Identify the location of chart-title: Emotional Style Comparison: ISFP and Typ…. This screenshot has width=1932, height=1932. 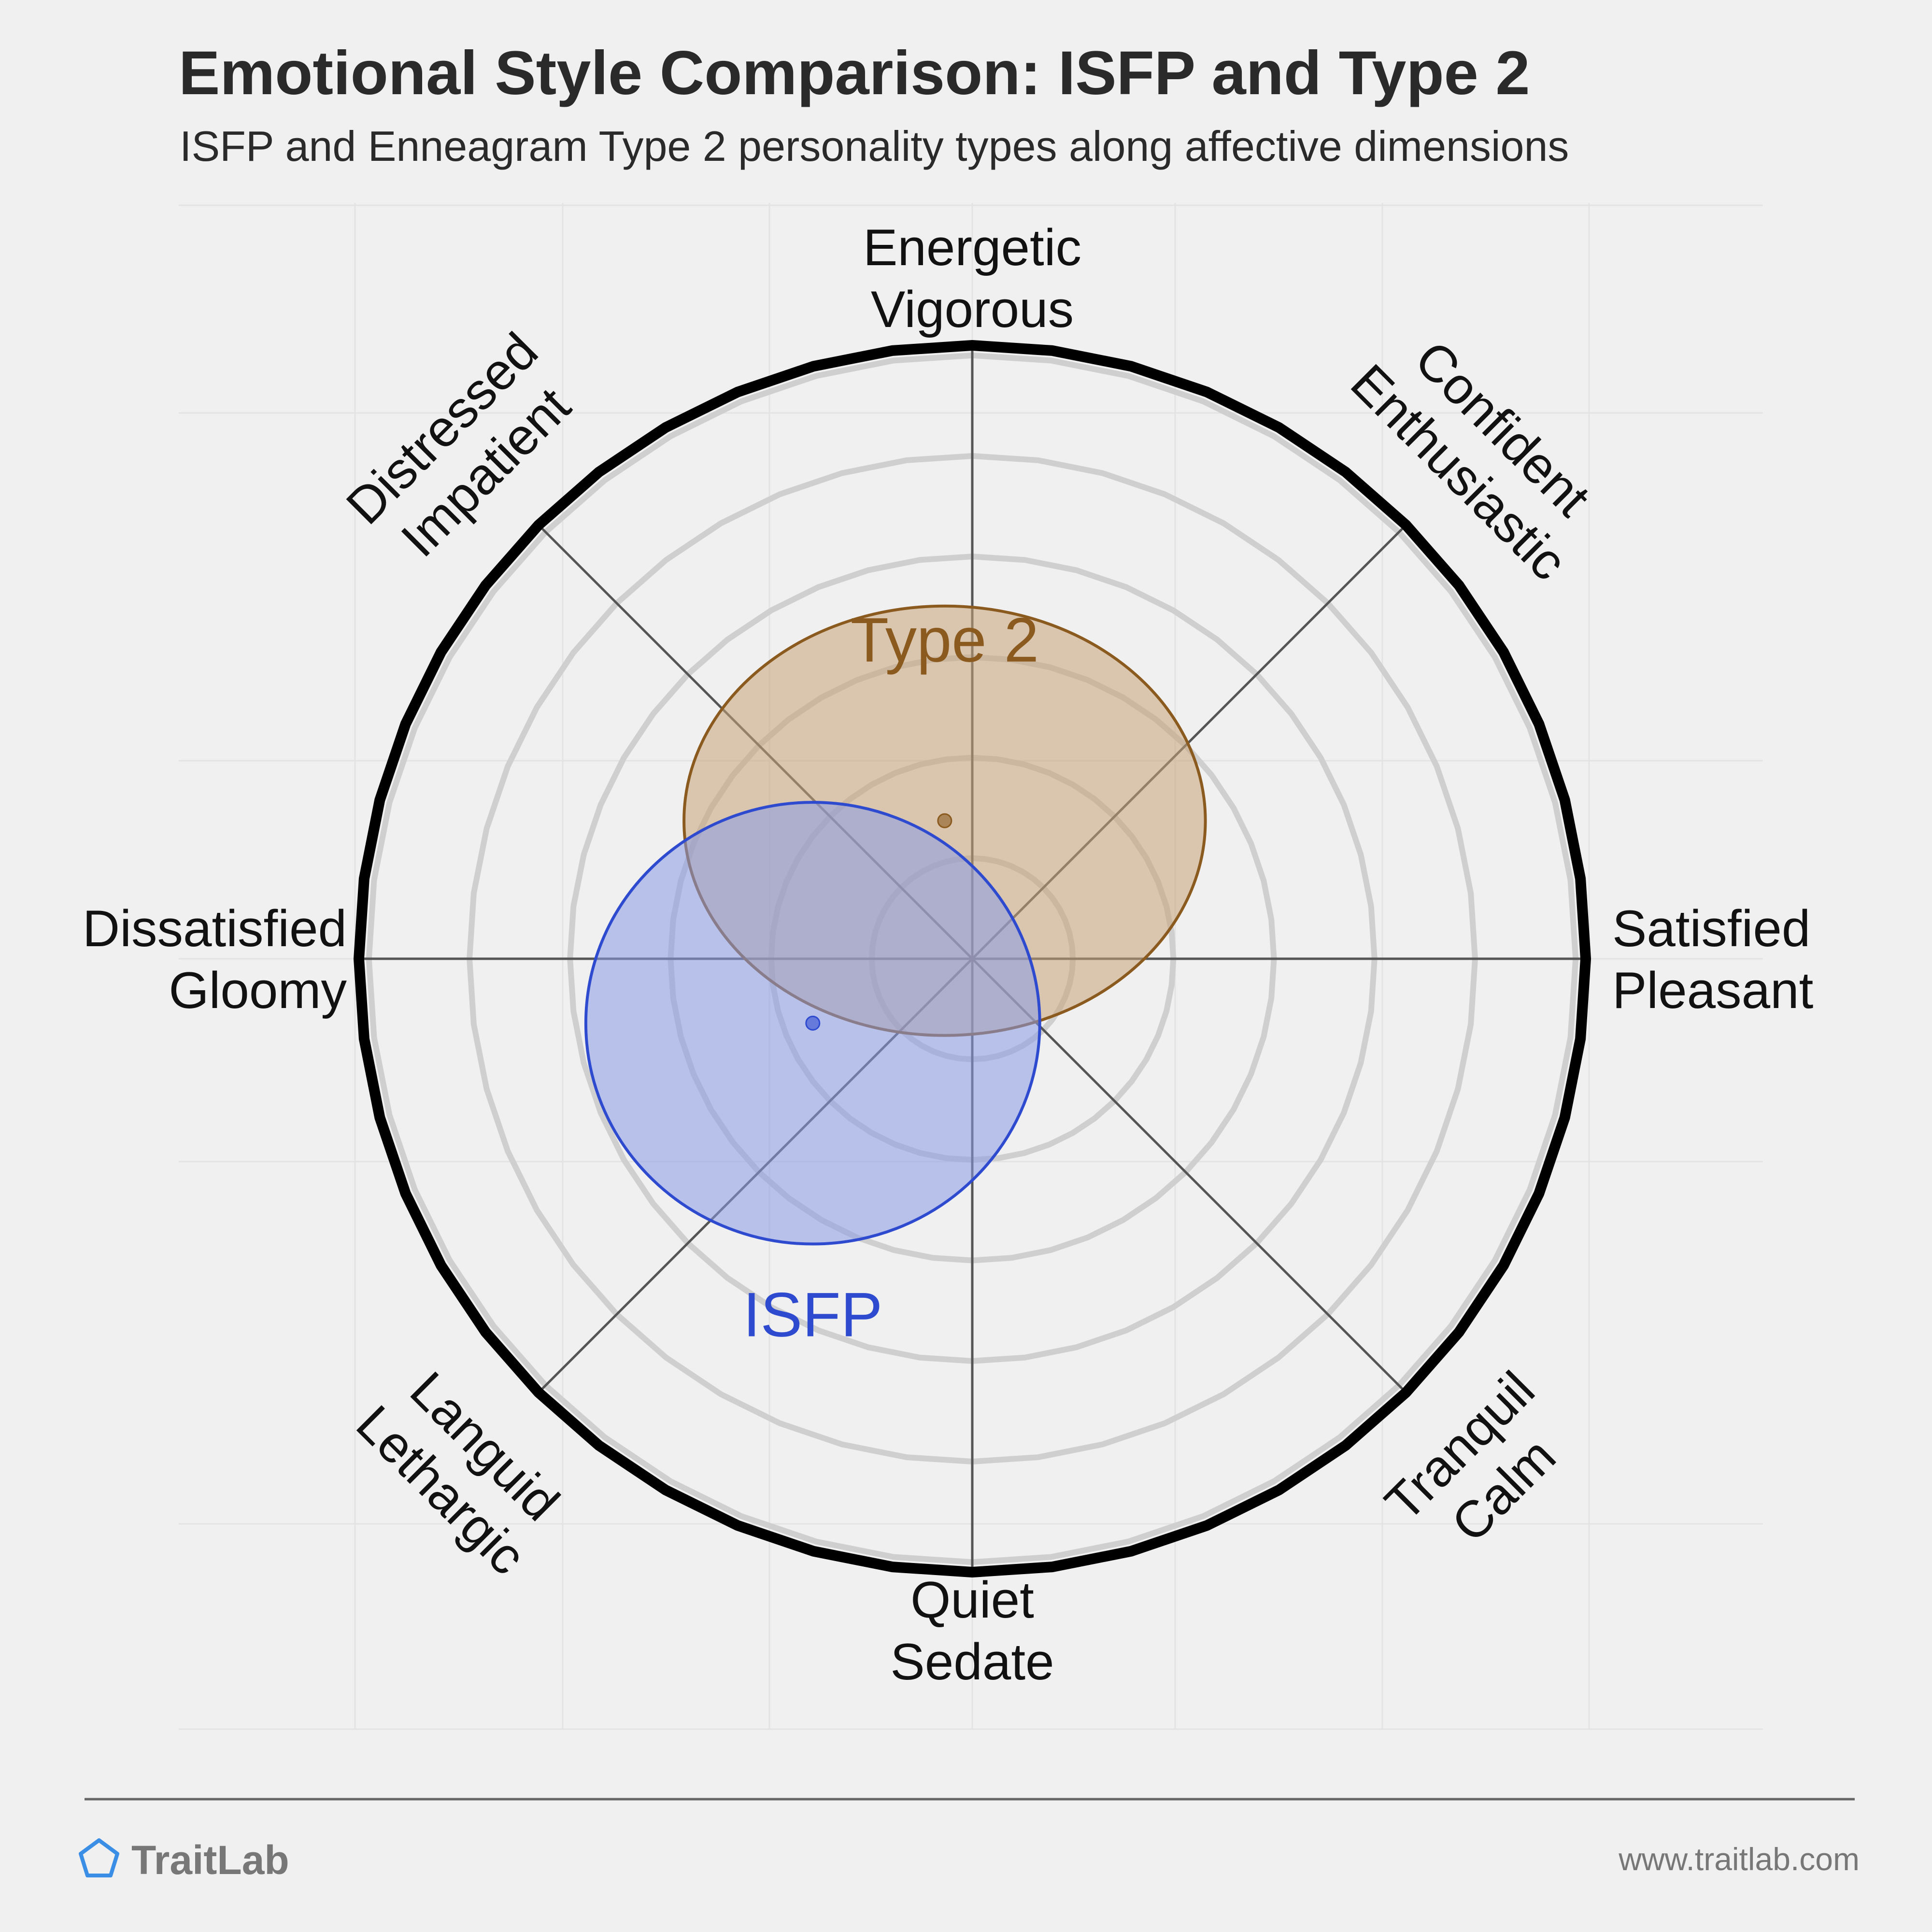
(854, 73).